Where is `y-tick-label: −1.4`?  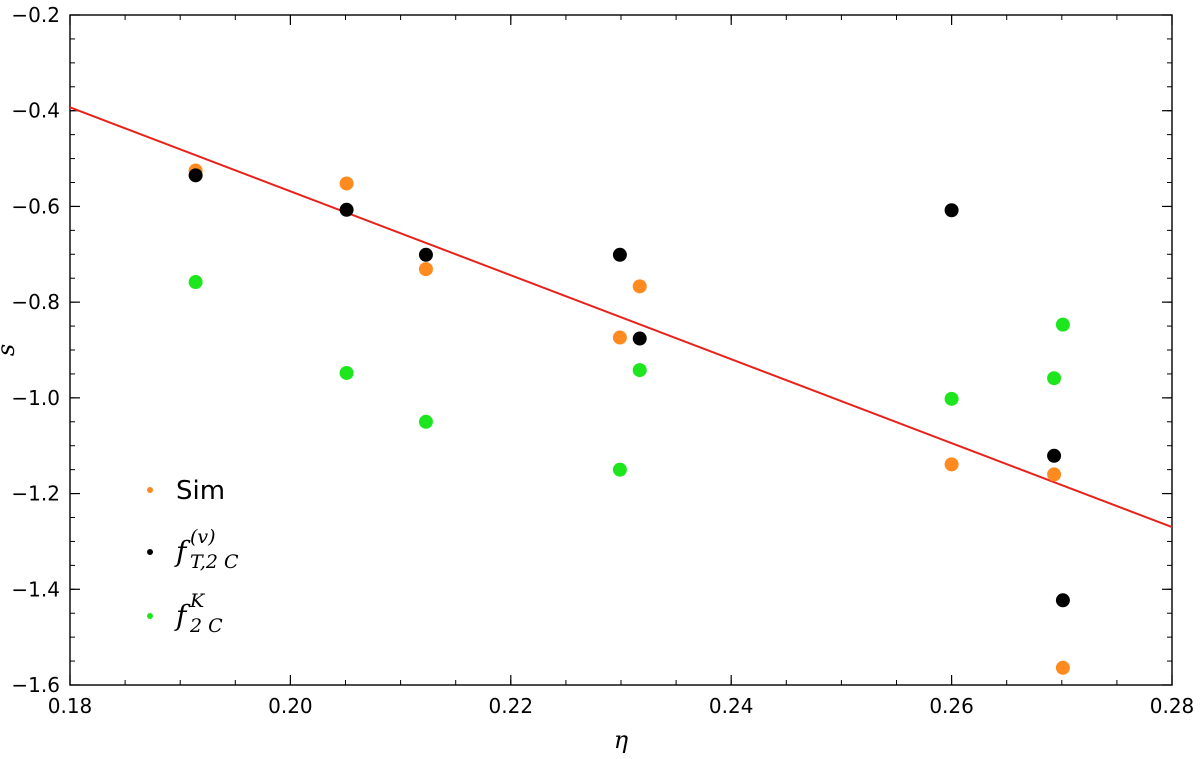 y-tick-label: −1.4 is located at coordinates (35, 589).